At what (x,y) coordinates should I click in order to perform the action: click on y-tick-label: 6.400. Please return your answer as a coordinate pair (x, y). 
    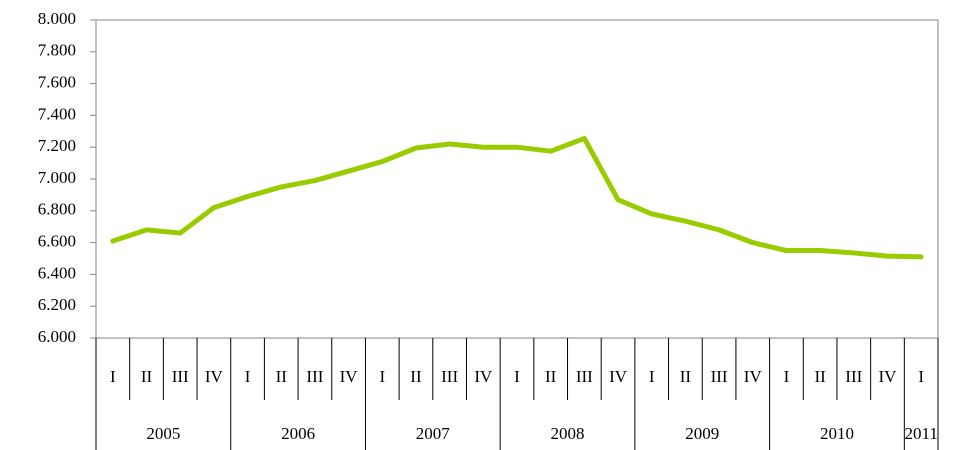
    Looking at the image, I should click on (57, 272).